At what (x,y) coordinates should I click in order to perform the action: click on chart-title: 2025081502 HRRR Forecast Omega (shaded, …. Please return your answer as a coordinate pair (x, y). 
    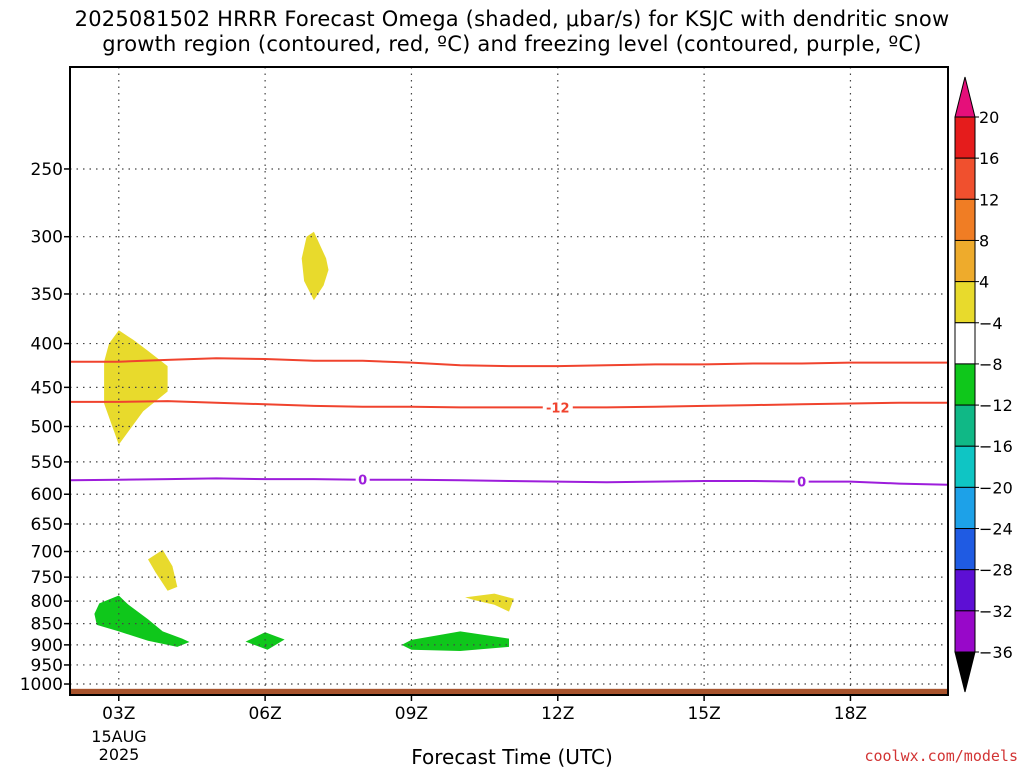
    Looking at the image, I should click on (512, 32).